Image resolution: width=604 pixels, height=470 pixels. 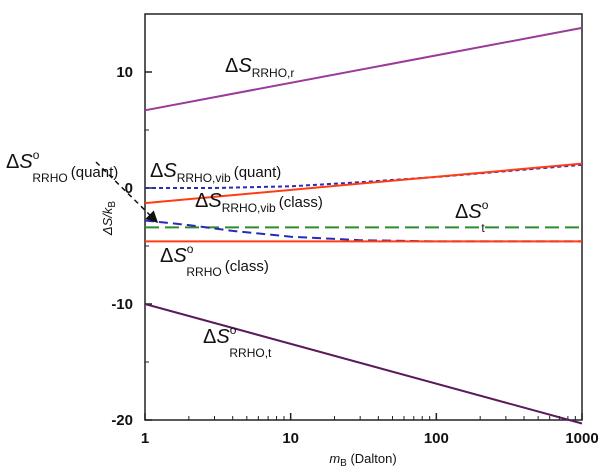 What do you see at coordinates (124, 72) in the screenshot?
I see `y-tick-label: 10` at bounding box center [124, 72].